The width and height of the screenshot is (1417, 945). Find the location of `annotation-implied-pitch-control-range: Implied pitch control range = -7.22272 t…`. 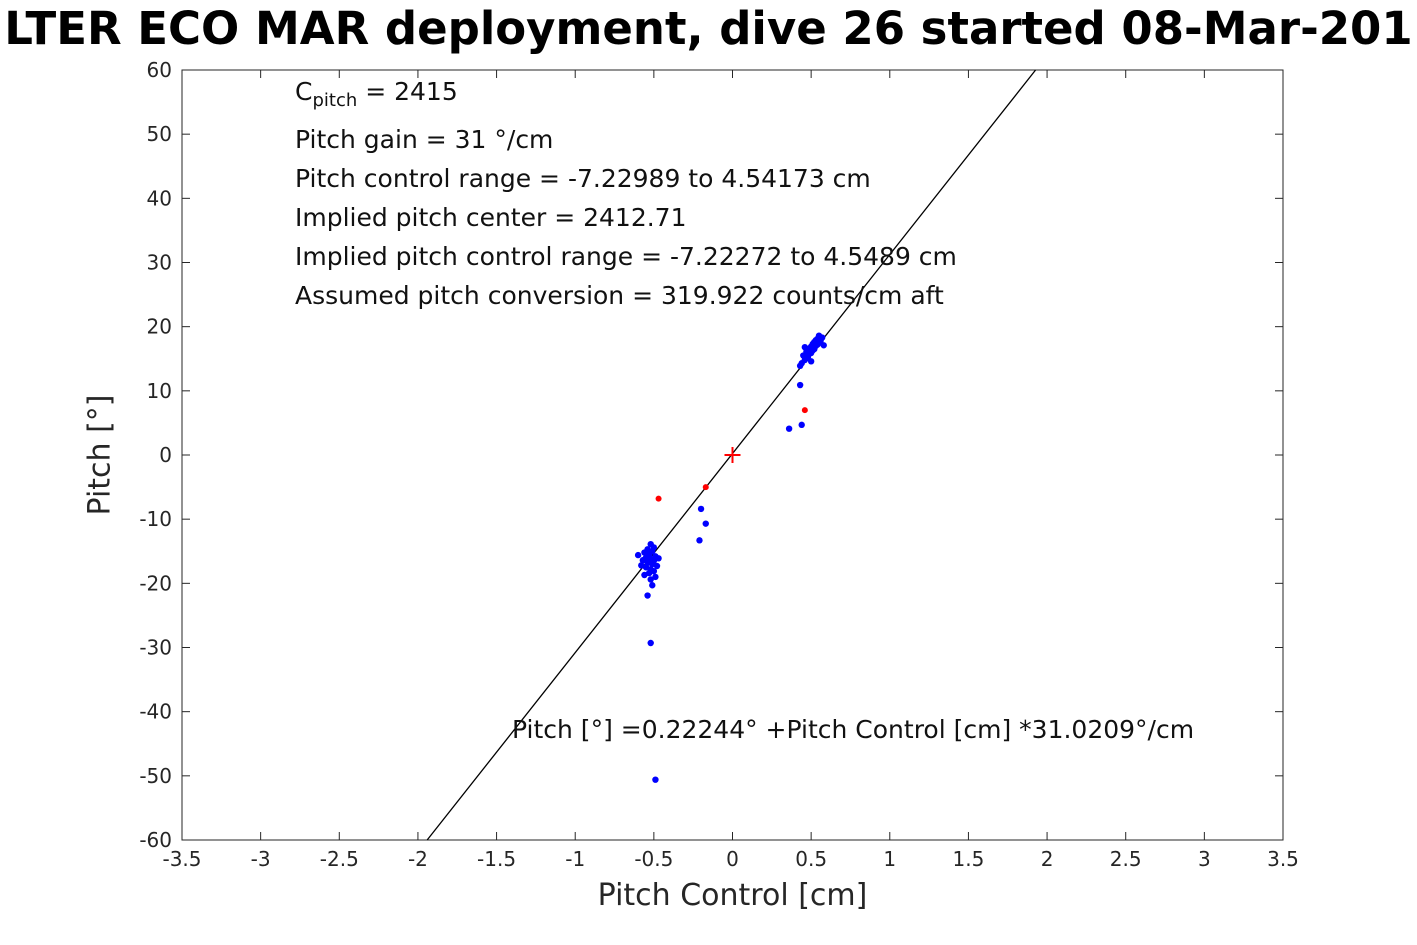

annotation-implied-pitch-control-range: Implied pitch control range = -7.22272 t… is located at coordinates (626, 256).